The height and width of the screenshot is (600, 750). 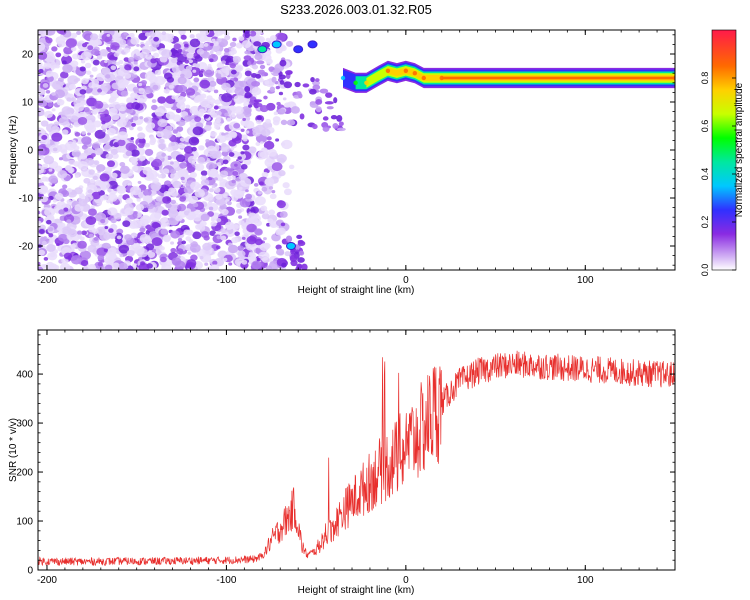 I want to click on y-tick-label: -20, so click(x=26, y=247).